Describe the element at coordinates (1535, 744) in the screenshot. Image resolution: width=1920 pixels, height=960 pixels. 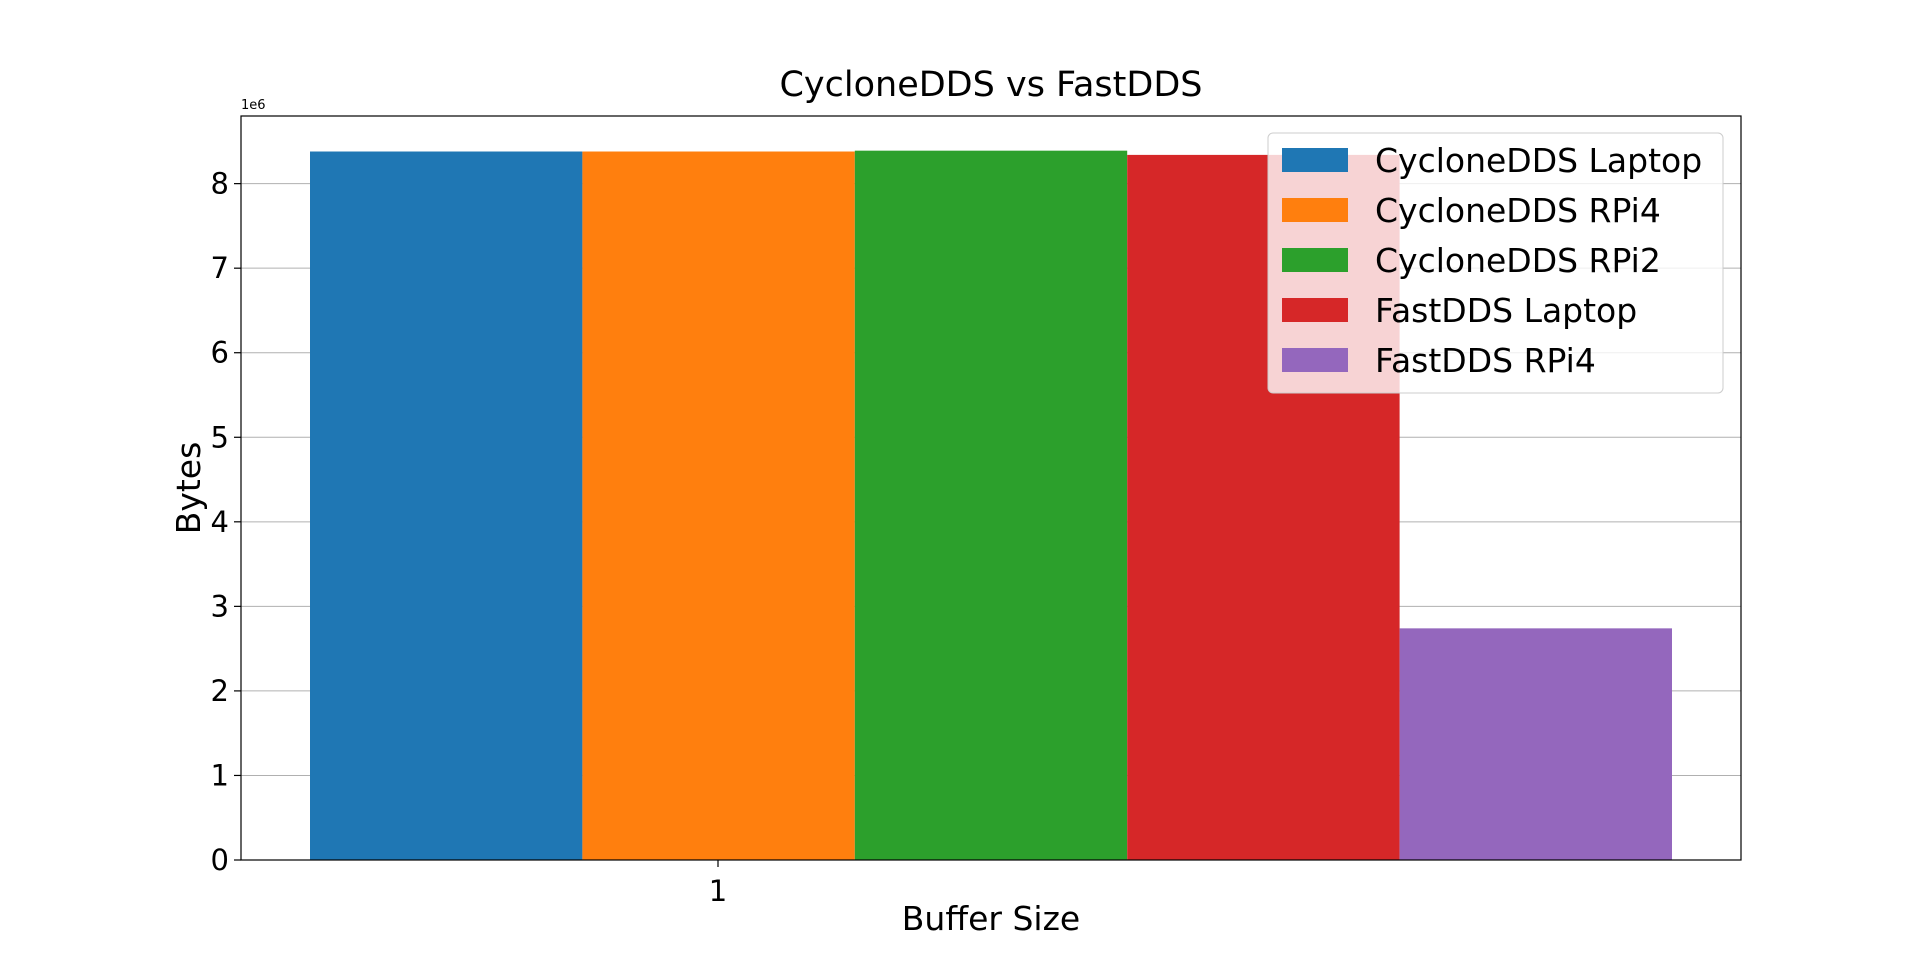
I see `bar-fastdds-rpi4` at that location.